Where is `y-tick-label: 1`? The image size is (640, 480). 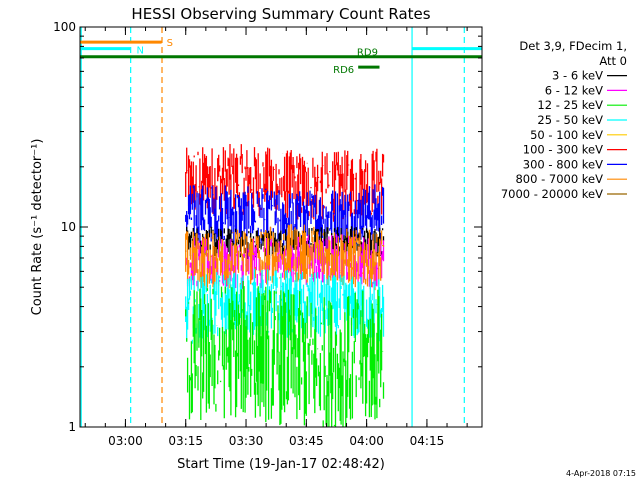
y-tick-label: 1 is located at coordinates (72, 427).